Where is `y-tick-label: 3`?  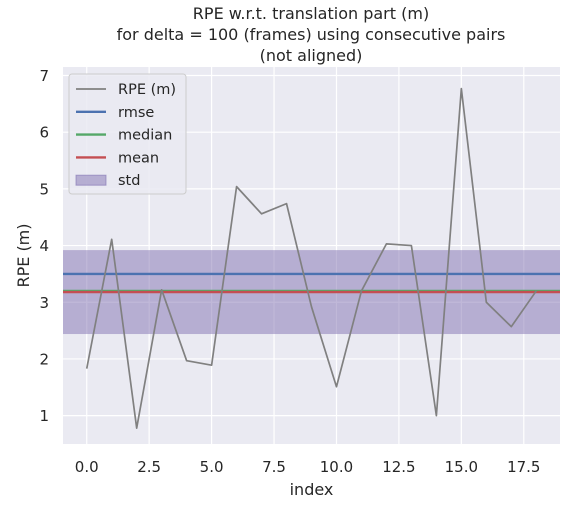
y-tick-label: 3 is located at coordinates (44, 303).